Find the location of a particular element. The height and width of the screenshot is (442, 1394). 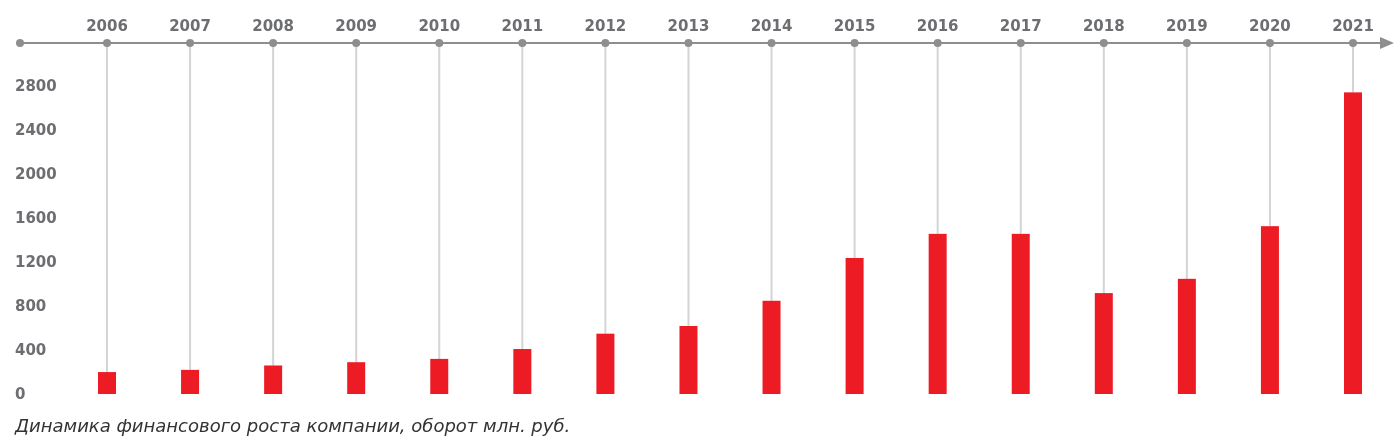

x-tick-label: 2006 is located at coordinates (107, 26).